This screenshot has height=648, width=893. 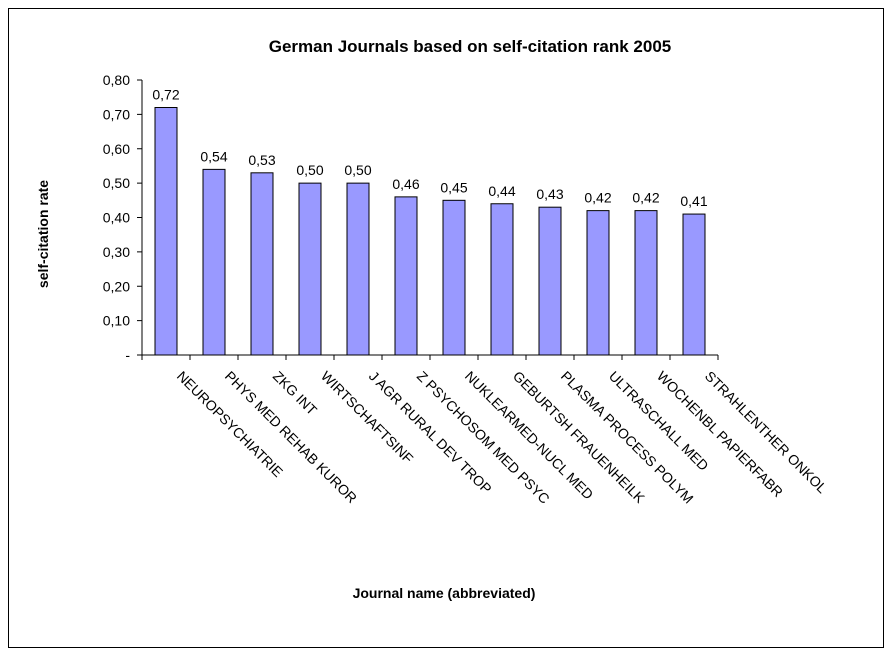 I want to click on data-label: 0,41, so click(x=693, y=201).